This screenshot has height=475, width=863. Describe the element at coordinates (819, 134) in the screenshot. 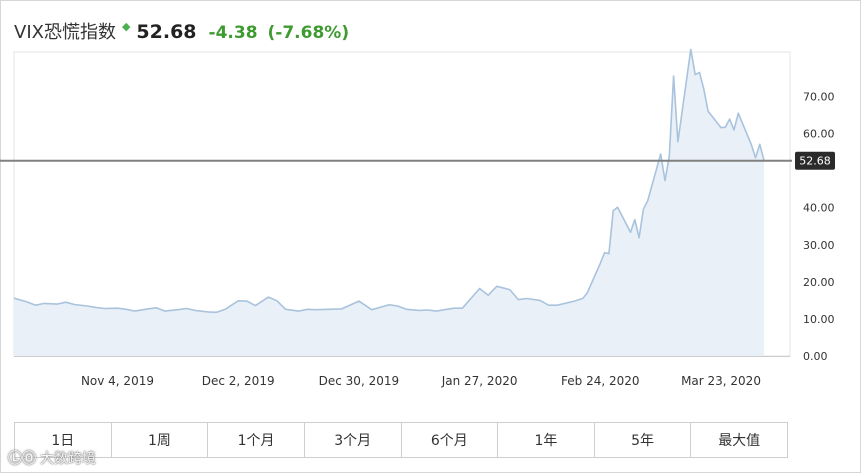

I see `y-tick-label: 60.00` at that location.